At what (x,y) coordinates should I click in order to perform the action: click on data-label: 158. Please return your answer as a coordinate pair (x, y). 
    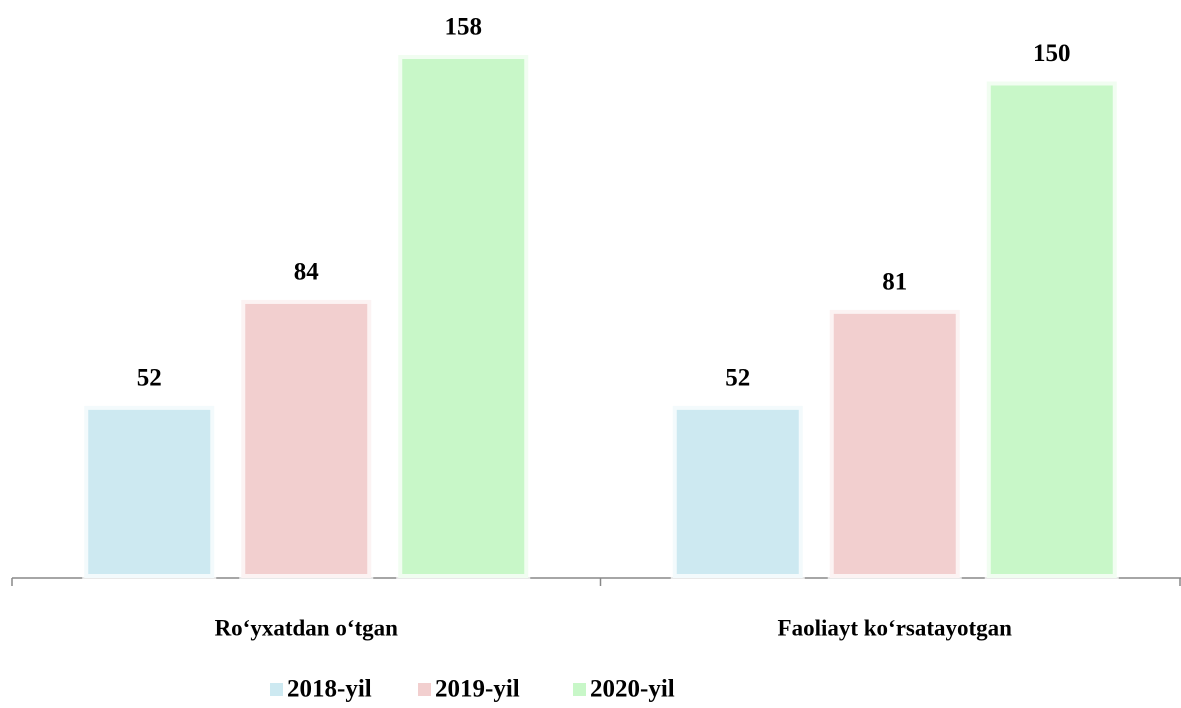
    Looking at the image, I should click on (464, 27).